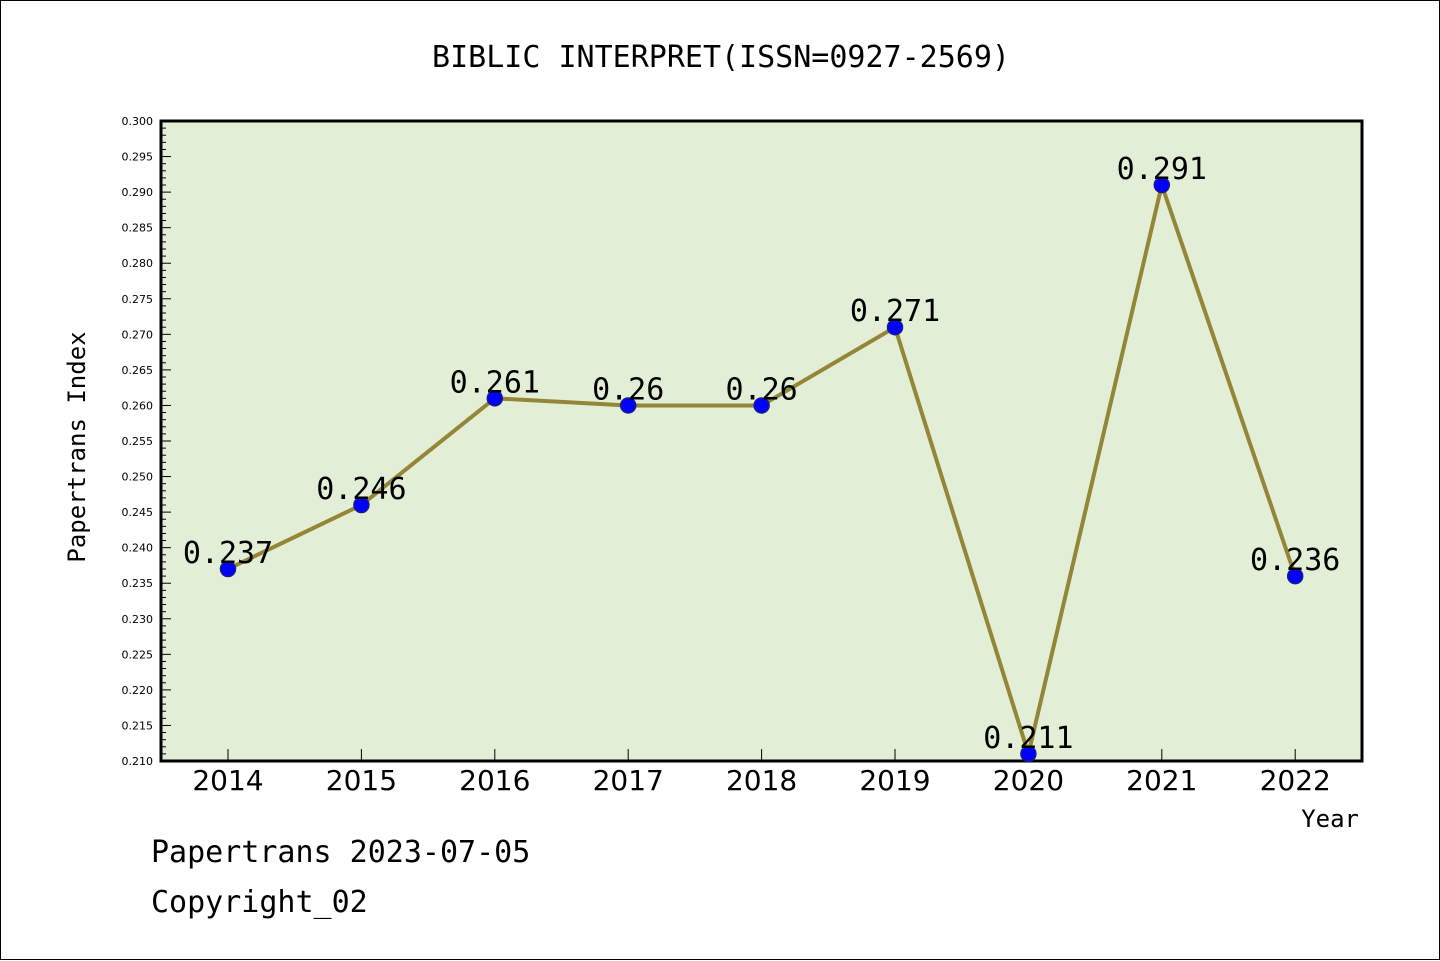  What do you see at coordinates (138, 690) in the screenshot?
I see `y-tick-label: 0.220` at bounding box center [138, 690].